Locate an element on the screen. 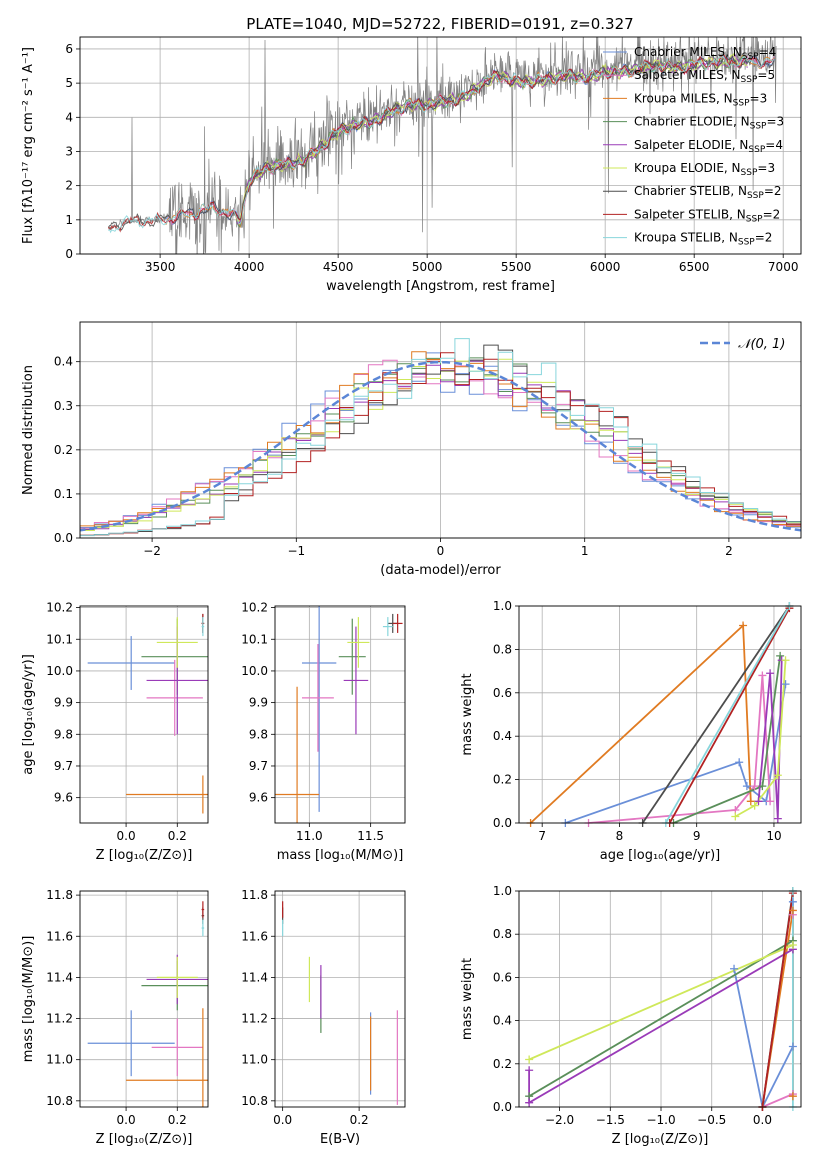  y-tick-label: 0.2 is located at coordinates (502, 1064).